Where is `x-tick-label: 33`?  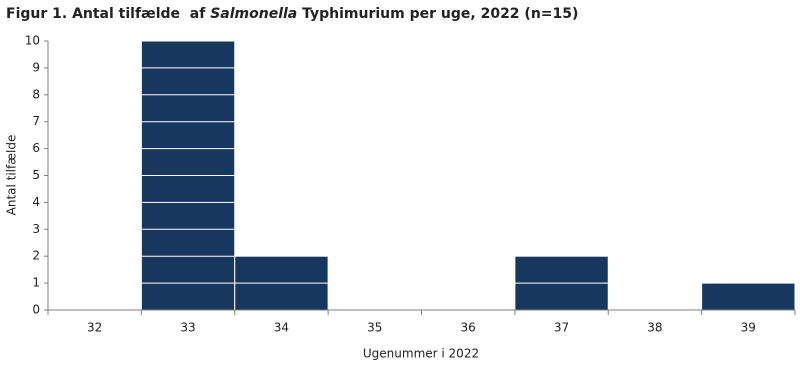 x-tick-label: 33 is located at coordinates (187, 328).